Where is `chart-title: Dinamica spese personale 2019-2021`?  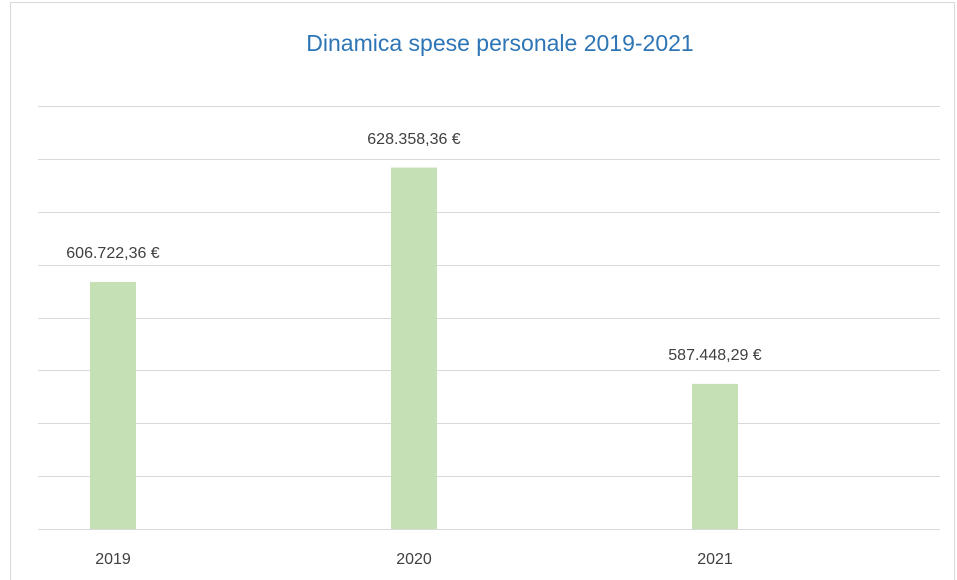
chart-title: Dinamica spese personale 2019-2021 is located at coordinates (499, 43).